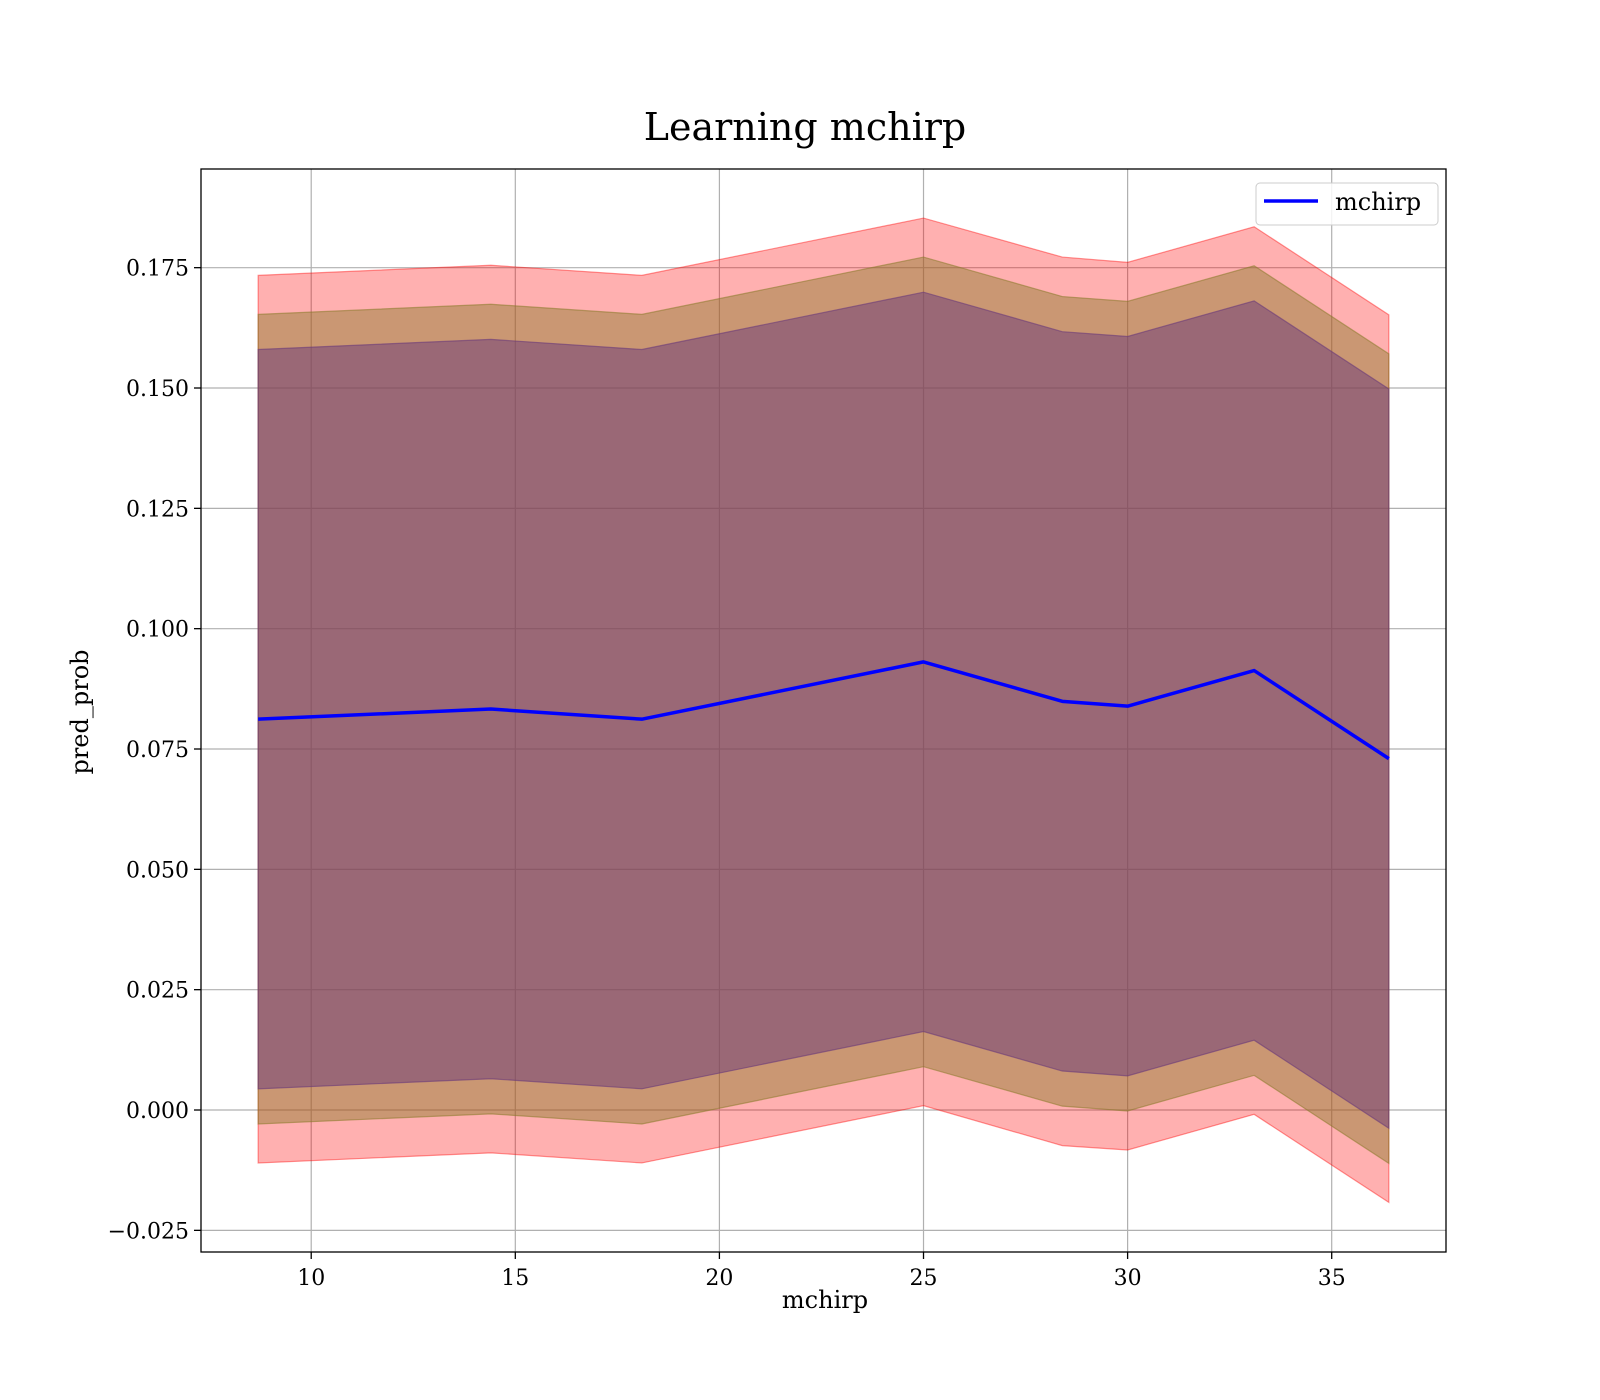 Image resolution: width=1600 pixels, height=1400 pixels. I want to click on y-axis-label: pred_prob, so click(80, 711).